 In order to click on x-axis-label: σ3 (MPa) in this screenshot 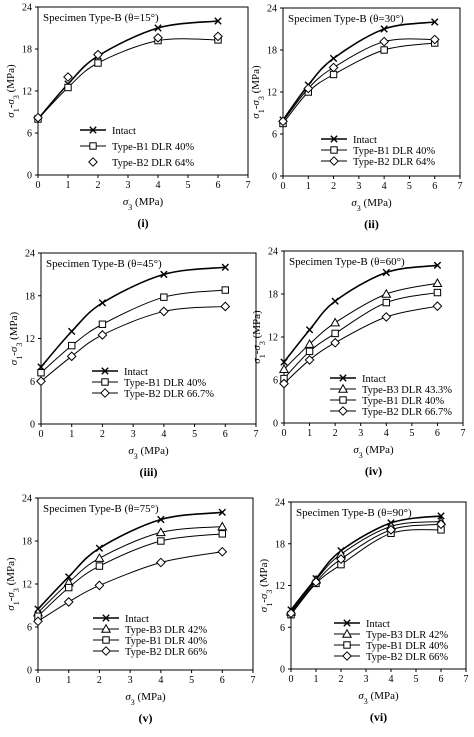, I will do `click(373, 452)`.